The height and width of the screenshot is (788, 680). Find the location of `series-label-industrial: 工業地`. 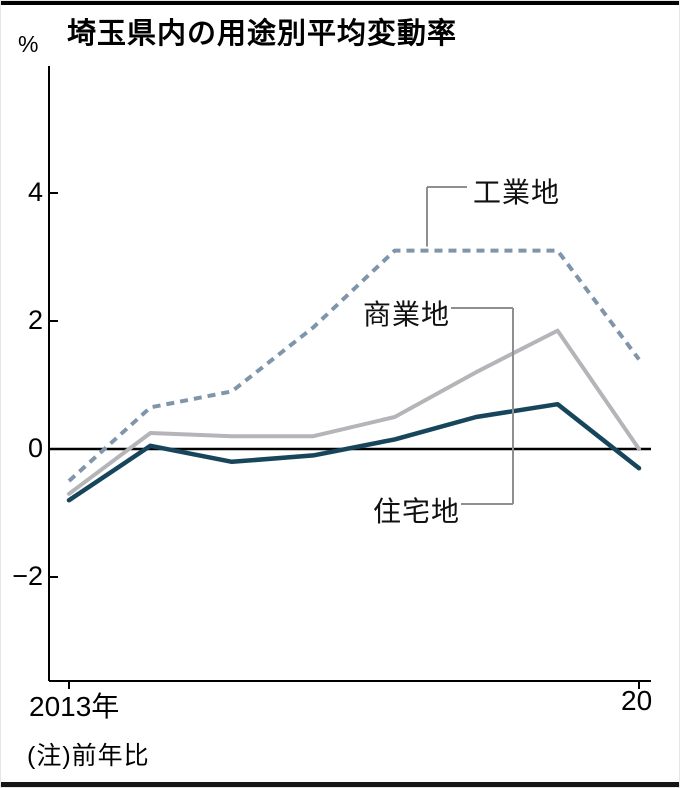

series-label-industrial: 工業地 is located at coordinates (517, 192).